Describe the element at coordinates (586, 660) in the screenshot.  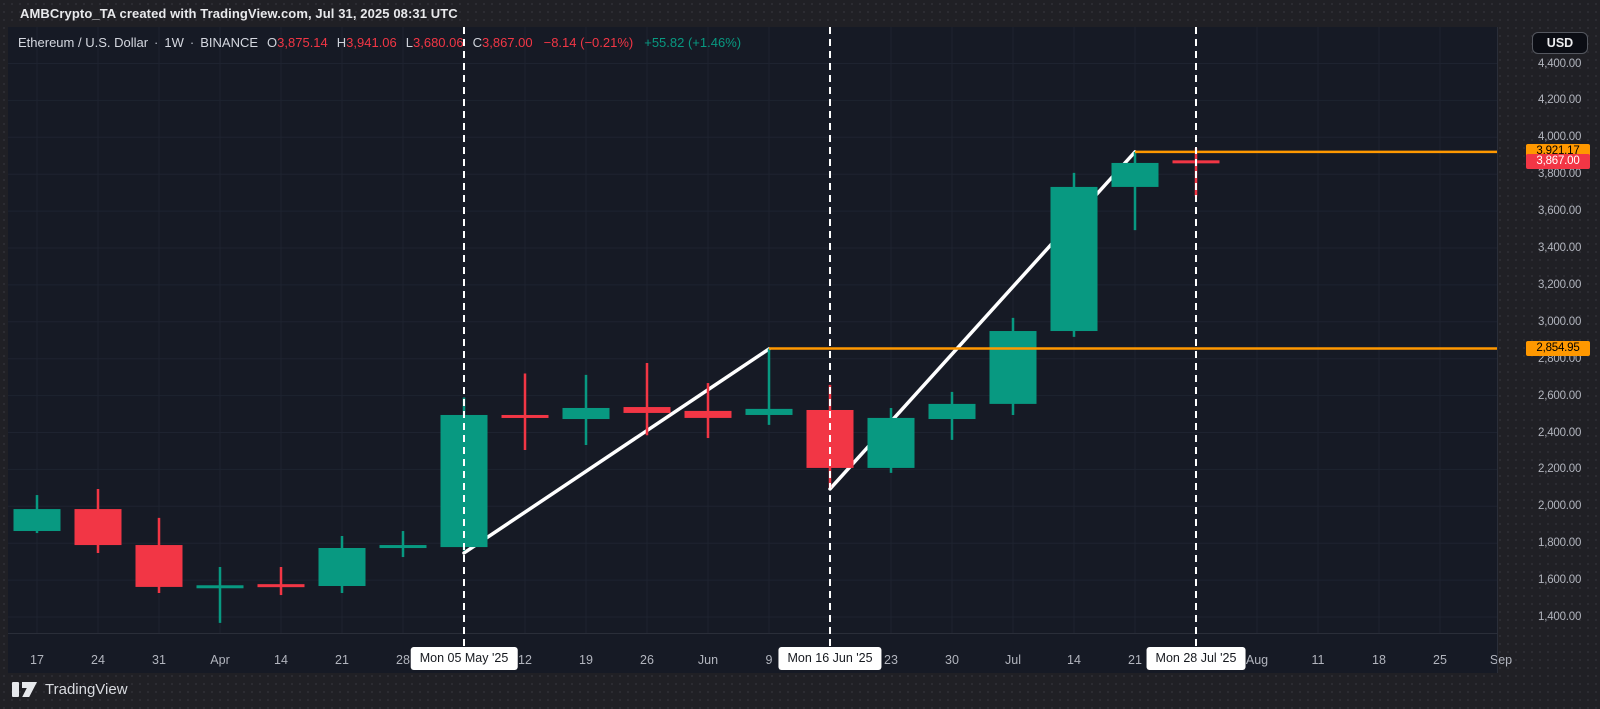
I see `time-tick-label: 19` at that location.